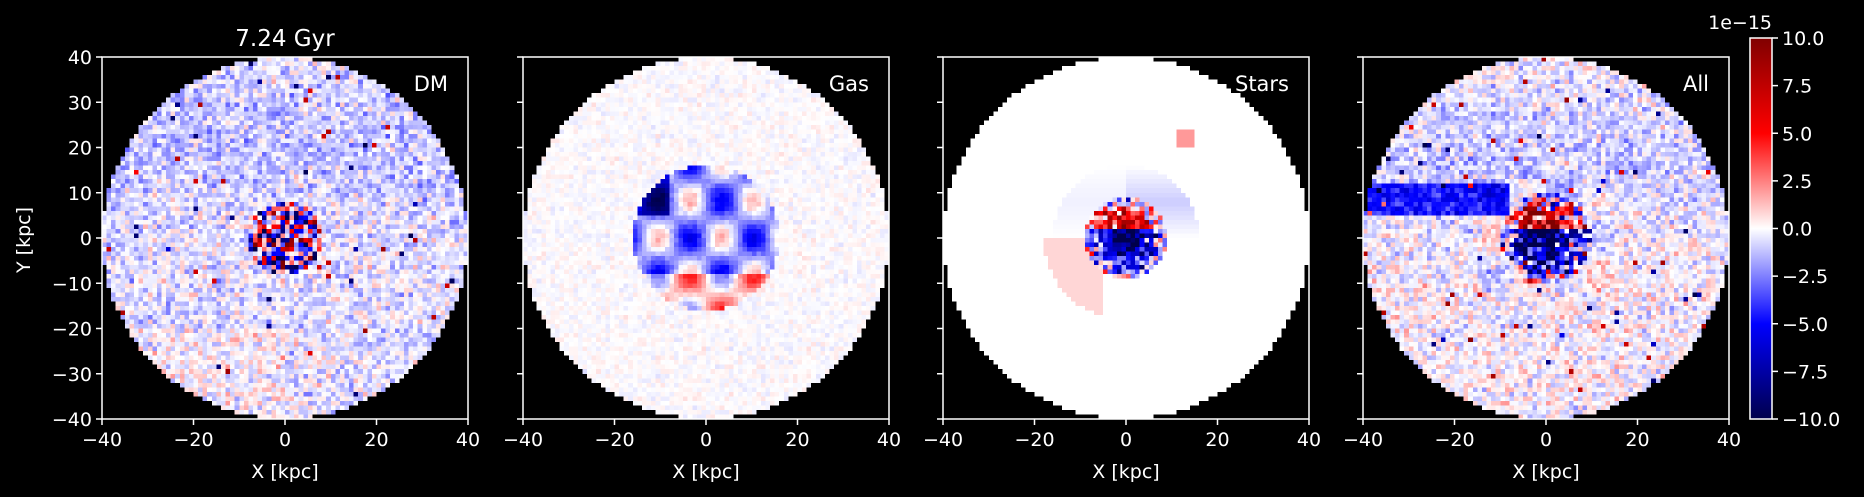 The image size is (1864, 497). Describe the element at coordinates (1740, 23) in the screenshot. I see `colorbar-offset-label: 1e−15` at that location.